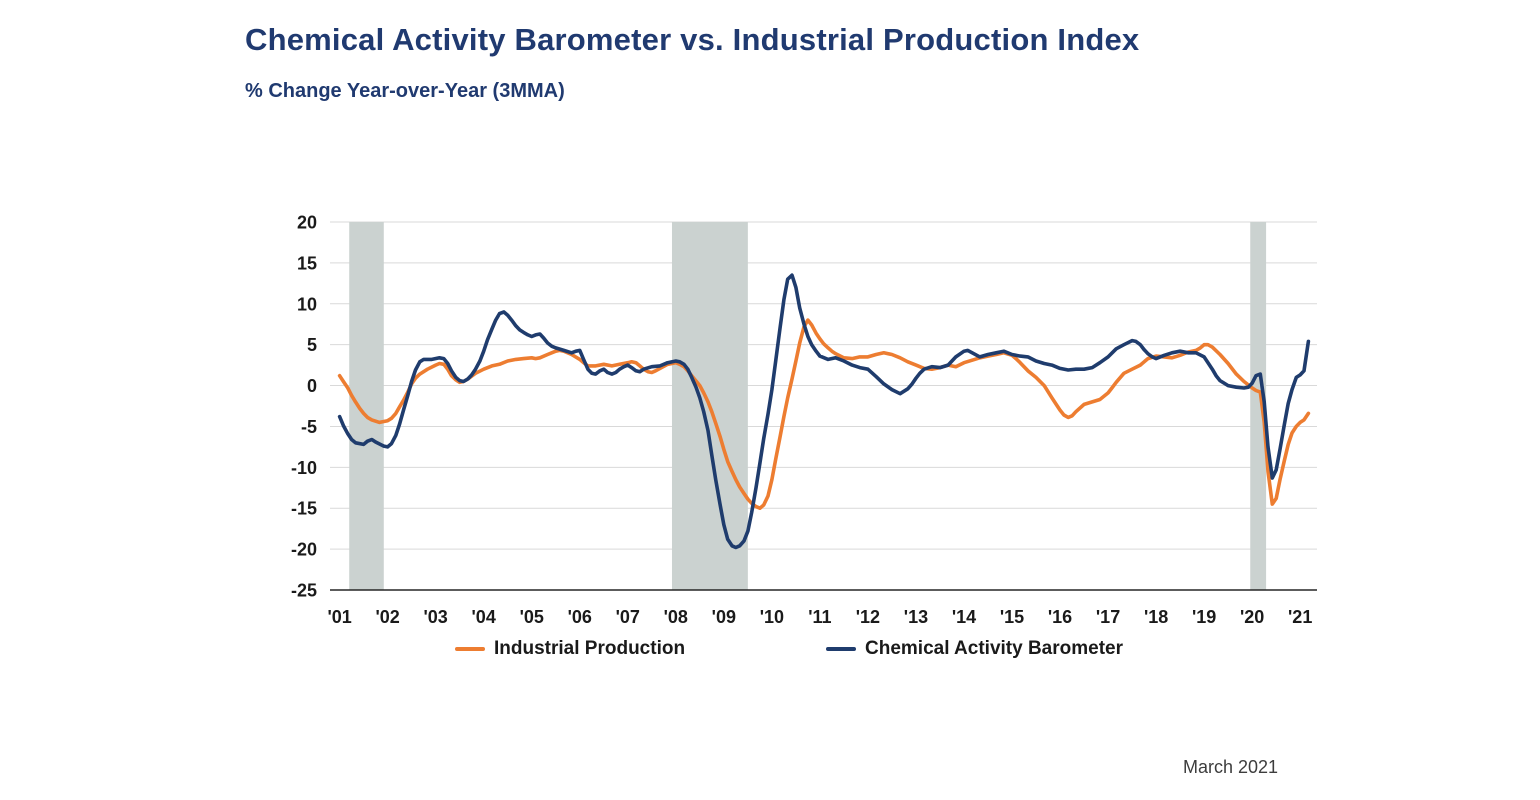 This screenshot has height=800, width=1540. I want to click on legend-label-chemical-activity-barometer: Chemical Activity Barometer, so click(994, 648).